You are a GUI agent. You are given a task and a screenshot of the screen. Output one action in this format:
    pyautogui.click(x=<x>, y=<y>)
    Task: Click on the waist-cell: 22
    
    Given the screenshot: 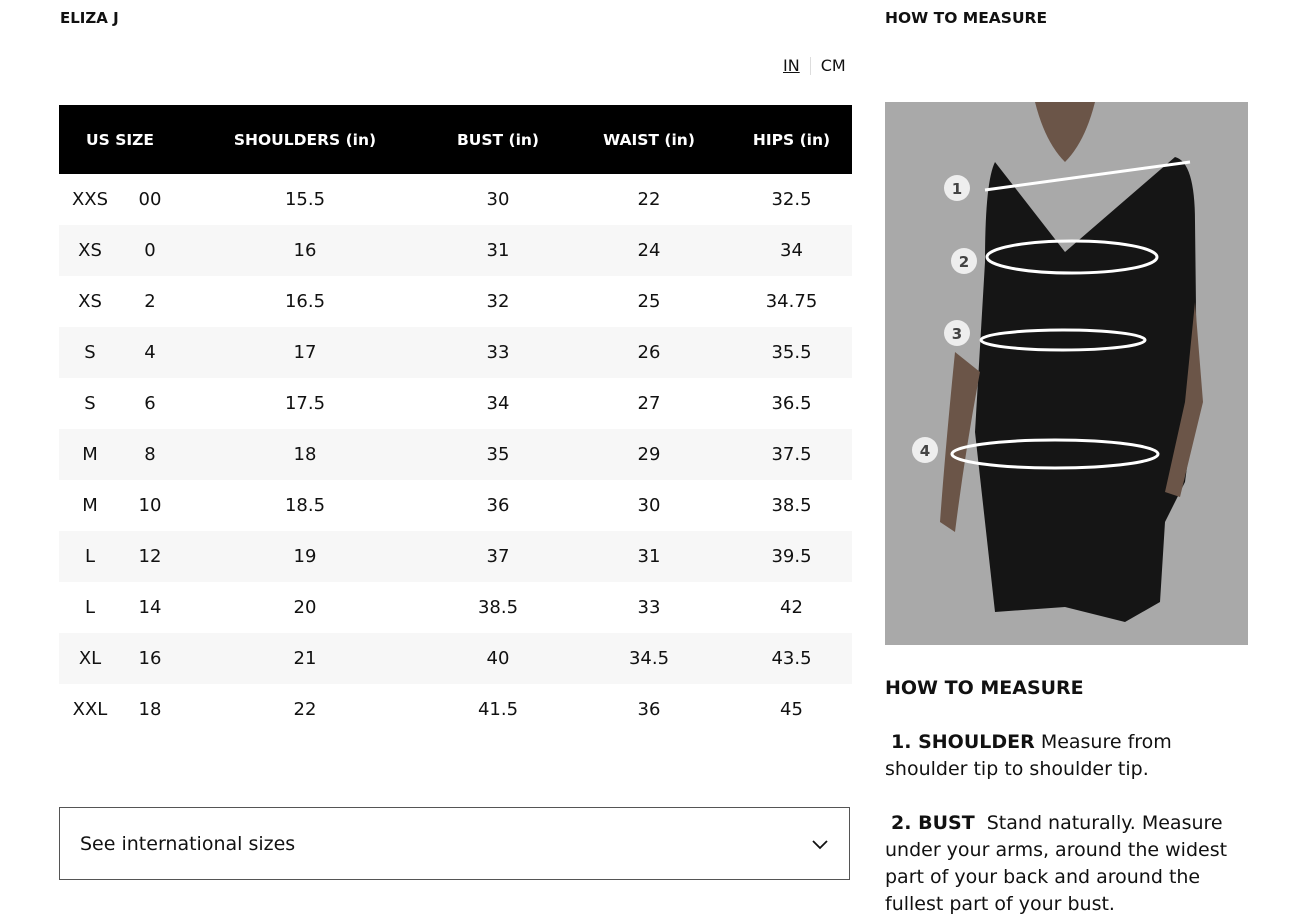 What is the action you would take?
    pyautogui.click(x=649, y=199)
    